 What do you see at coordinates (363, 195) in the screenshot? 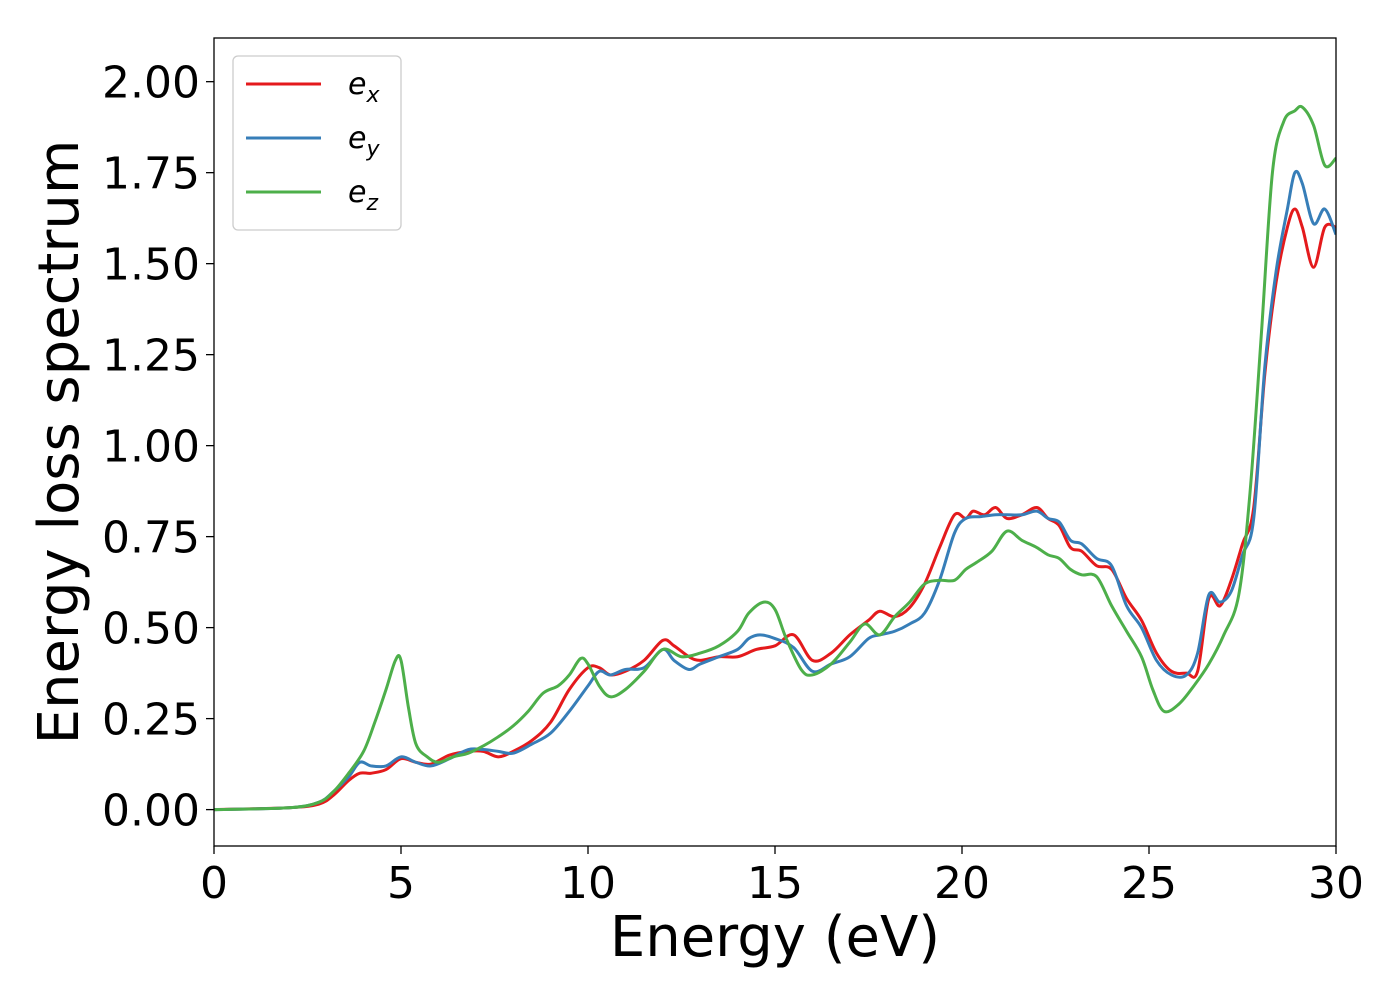
I see `legend-label: ez` at bounding box center [363, 195].